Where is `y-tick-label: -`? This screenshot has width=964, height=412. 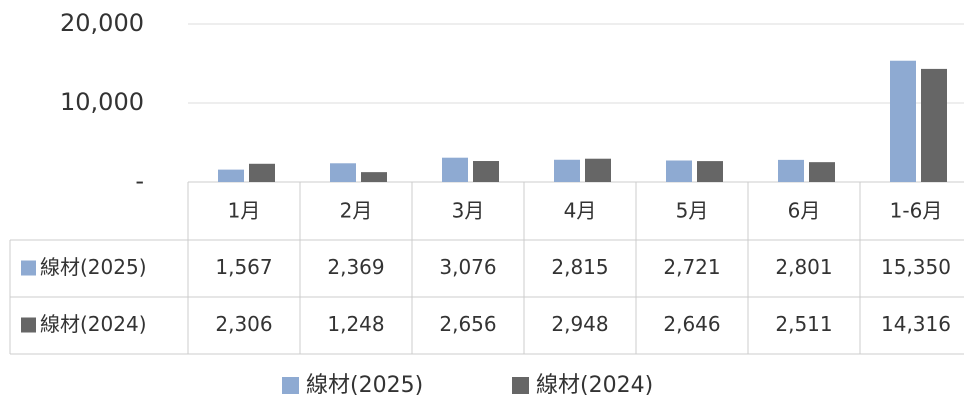 y-tick-label: - is located at coordinates (139, 181).